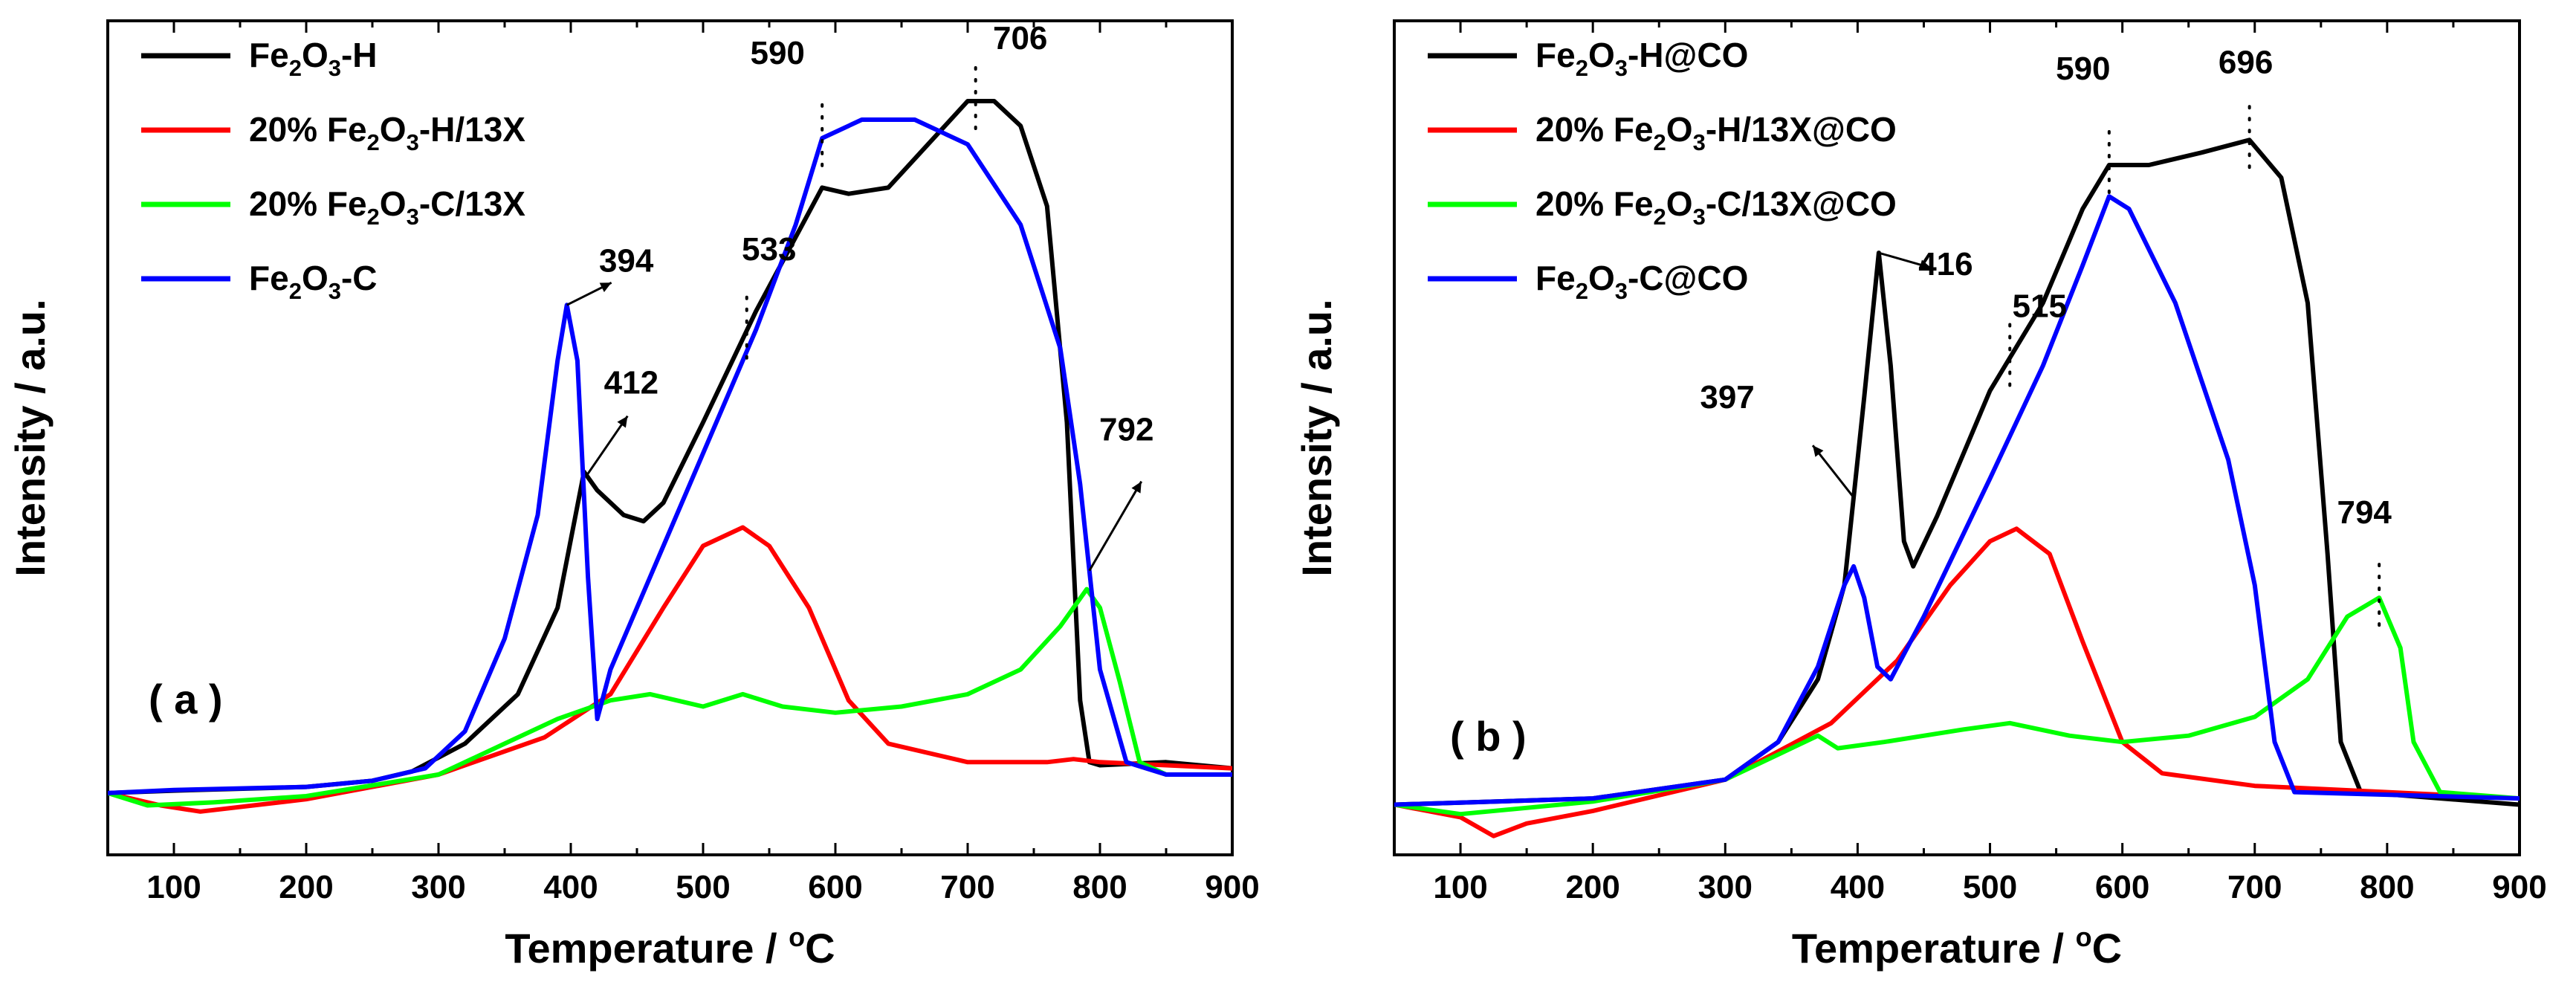 This screenshot has height=1005, width=2576. What do you see at coordinates (186, 700) in the screenshot?
I see `panel-label: ( a )` at bounding box center [186, 700].